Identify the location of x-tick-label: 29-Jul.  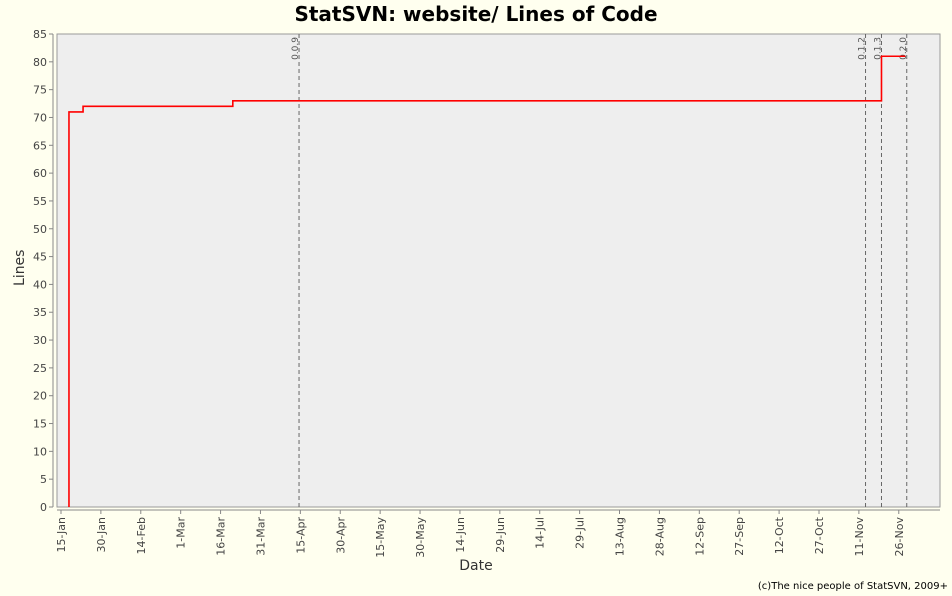
(580, 533).